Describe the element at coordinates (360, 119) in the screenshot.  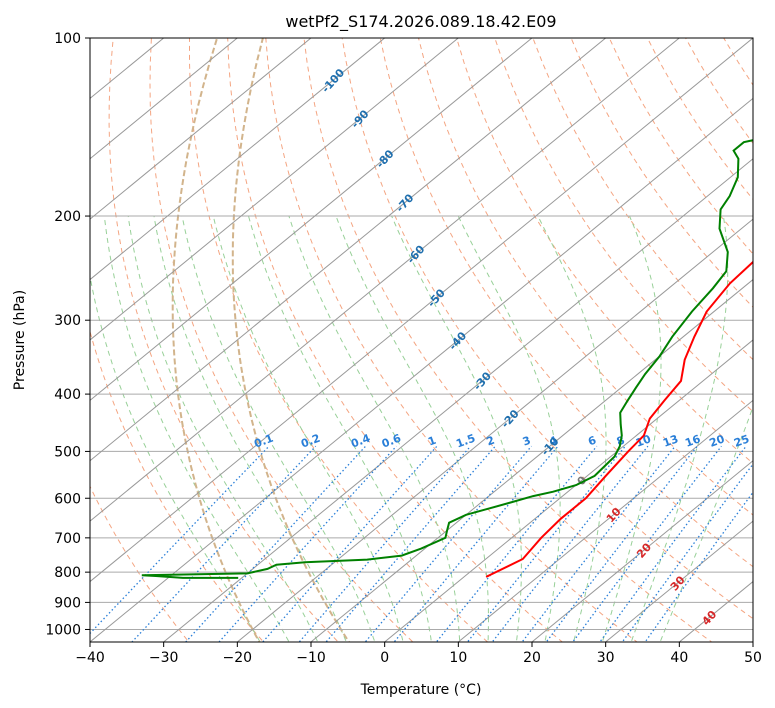
I see `isotherm-label: -90` at that location.